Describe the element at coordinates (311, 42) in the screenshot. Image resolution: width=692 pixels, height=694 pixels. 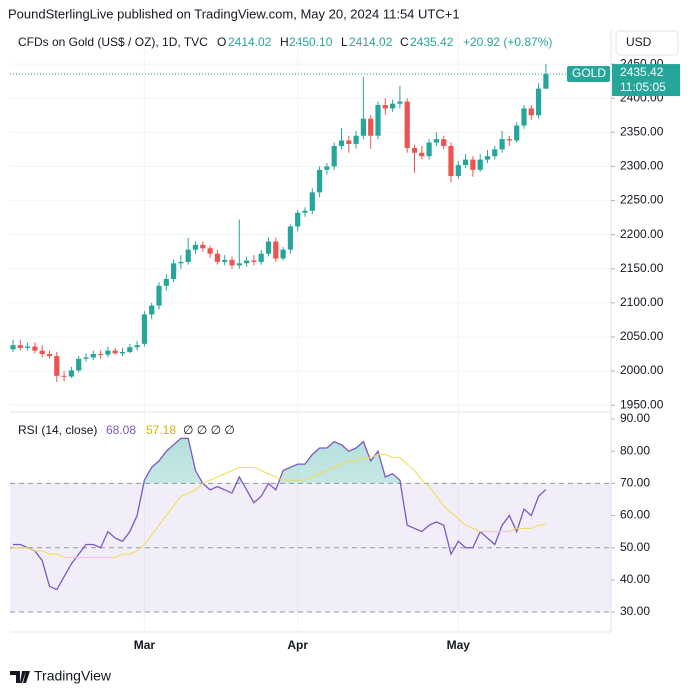
I see `h-value: 2450.10` at that location.